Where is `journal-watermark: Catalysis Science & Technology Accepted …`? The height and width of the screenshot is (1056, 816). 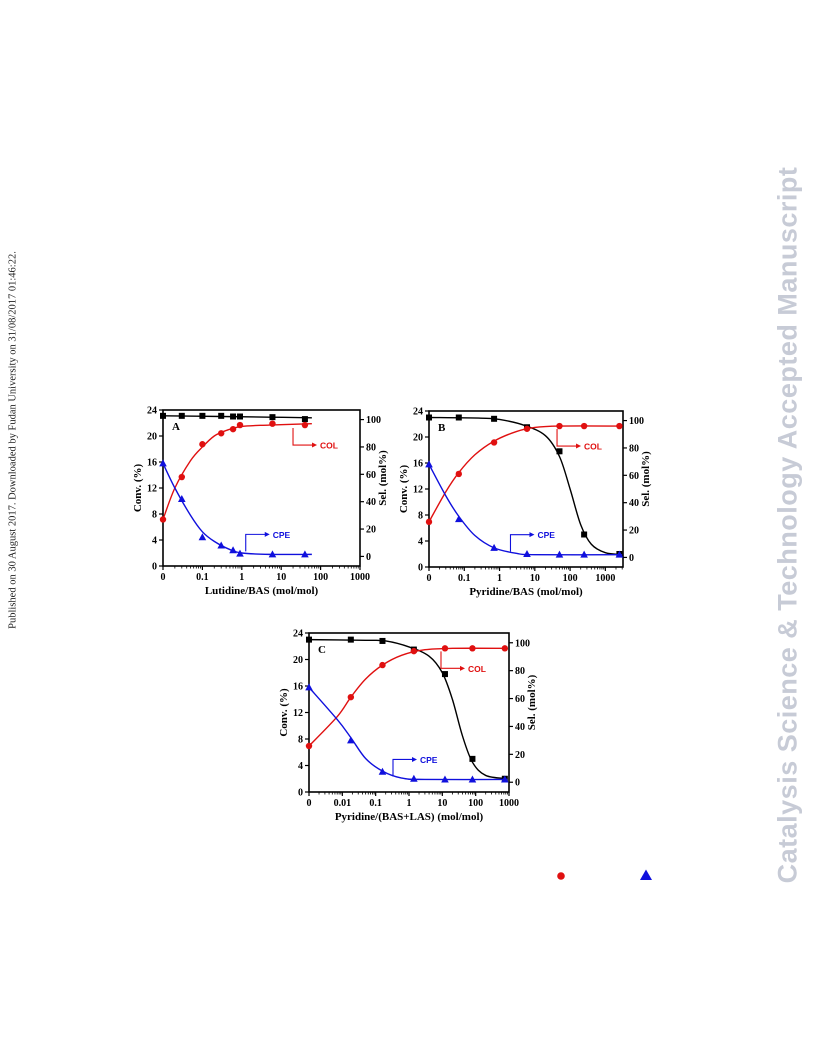
journal-watermark: Catalysis Science & Technology Accepted … is located at coordinates (788, 525).